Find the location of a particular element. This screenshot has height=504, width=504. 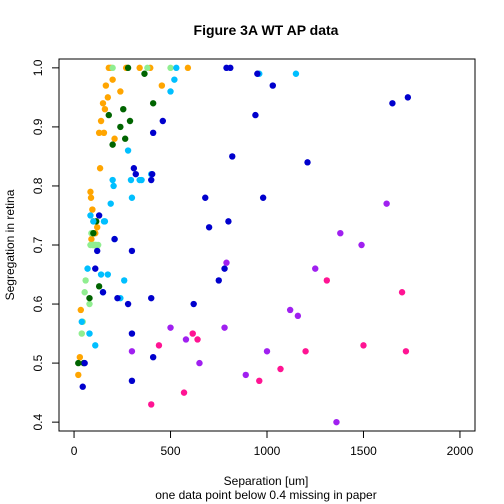

y-tick-label: 0.5 is located at coordinates (38, 362).